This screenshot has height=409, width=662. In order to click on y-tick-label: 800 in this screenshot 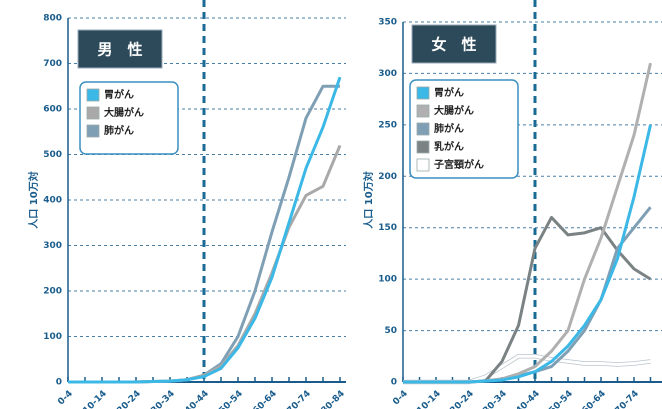, I will do `click(52, 19)`.